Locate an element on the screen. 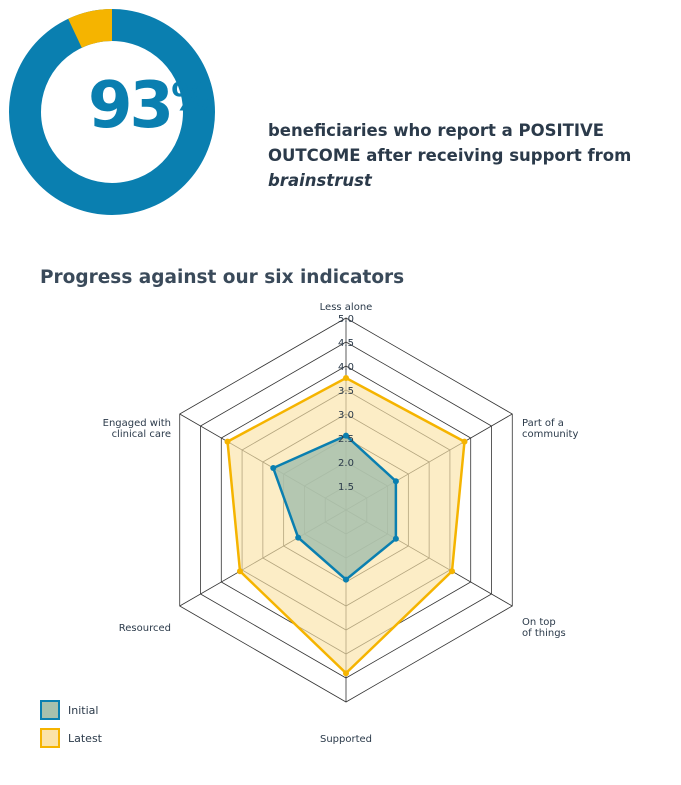 Image resolution: width=681 pixels, height=785 pixels. donut-chart is located at coordinates (112, 112).